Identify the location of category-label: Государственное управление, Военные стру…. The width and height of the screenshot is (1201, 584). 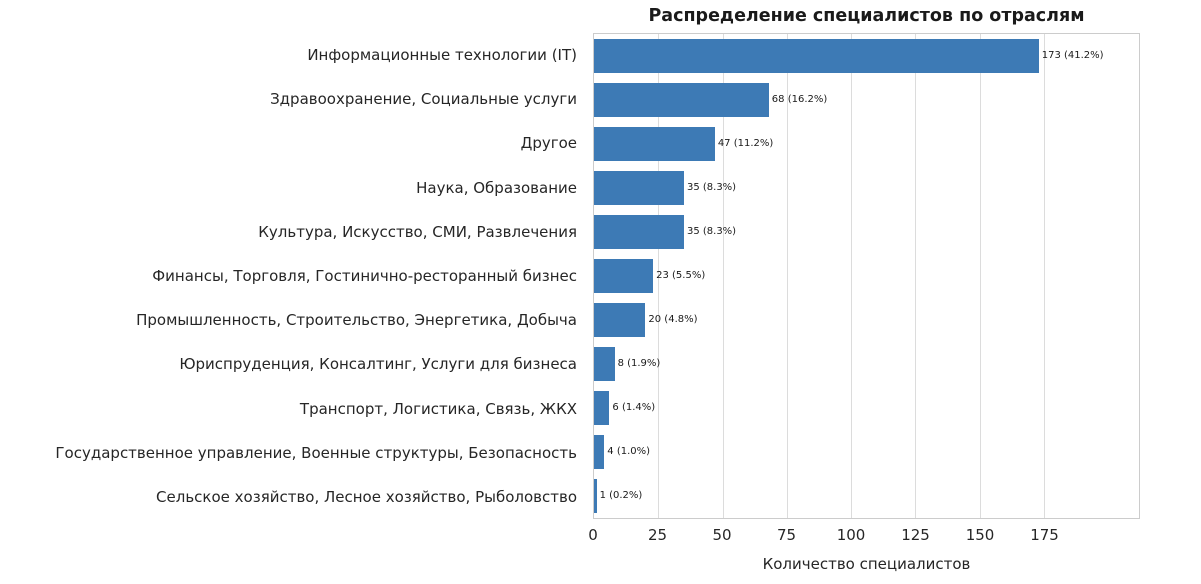
(316, 452).